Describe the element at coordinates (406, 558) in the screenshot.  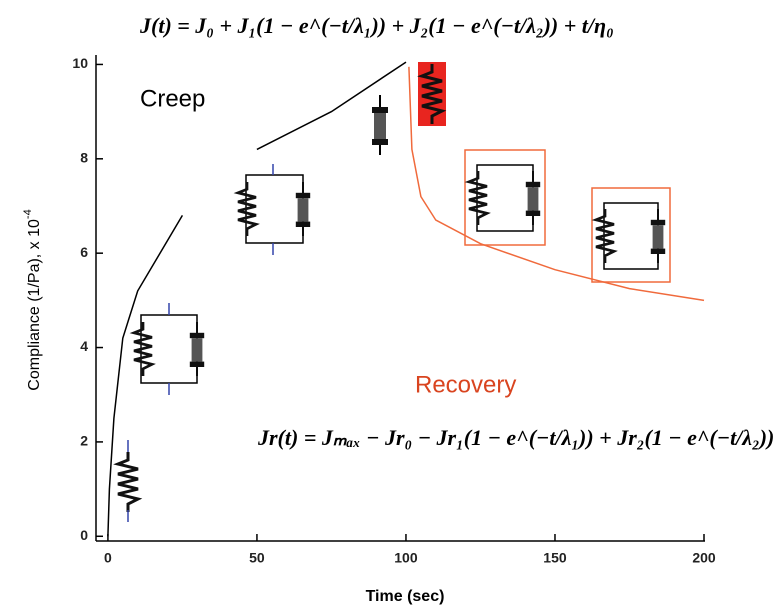
I see `x-tick-label: 100` at that location.